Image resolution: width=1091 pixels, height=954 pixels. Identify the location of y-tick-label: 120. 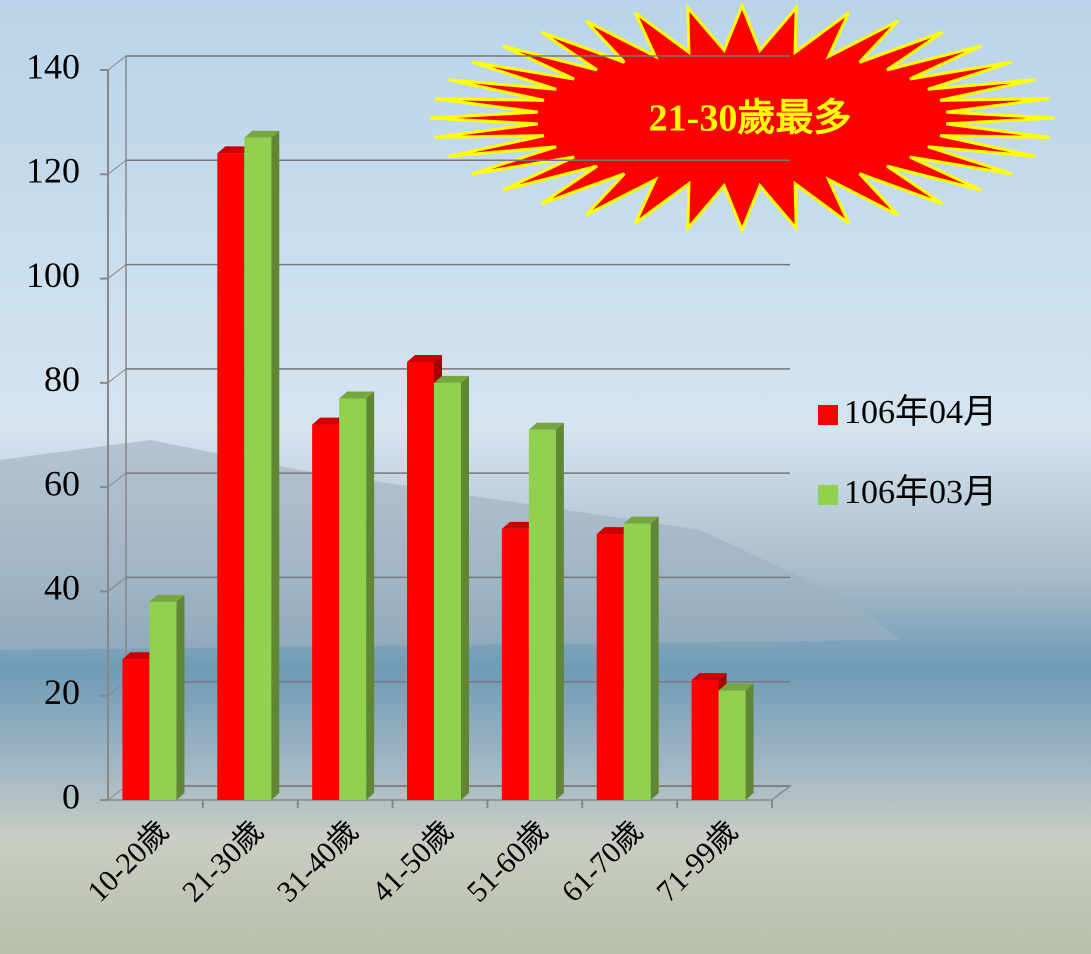
(53, 171).